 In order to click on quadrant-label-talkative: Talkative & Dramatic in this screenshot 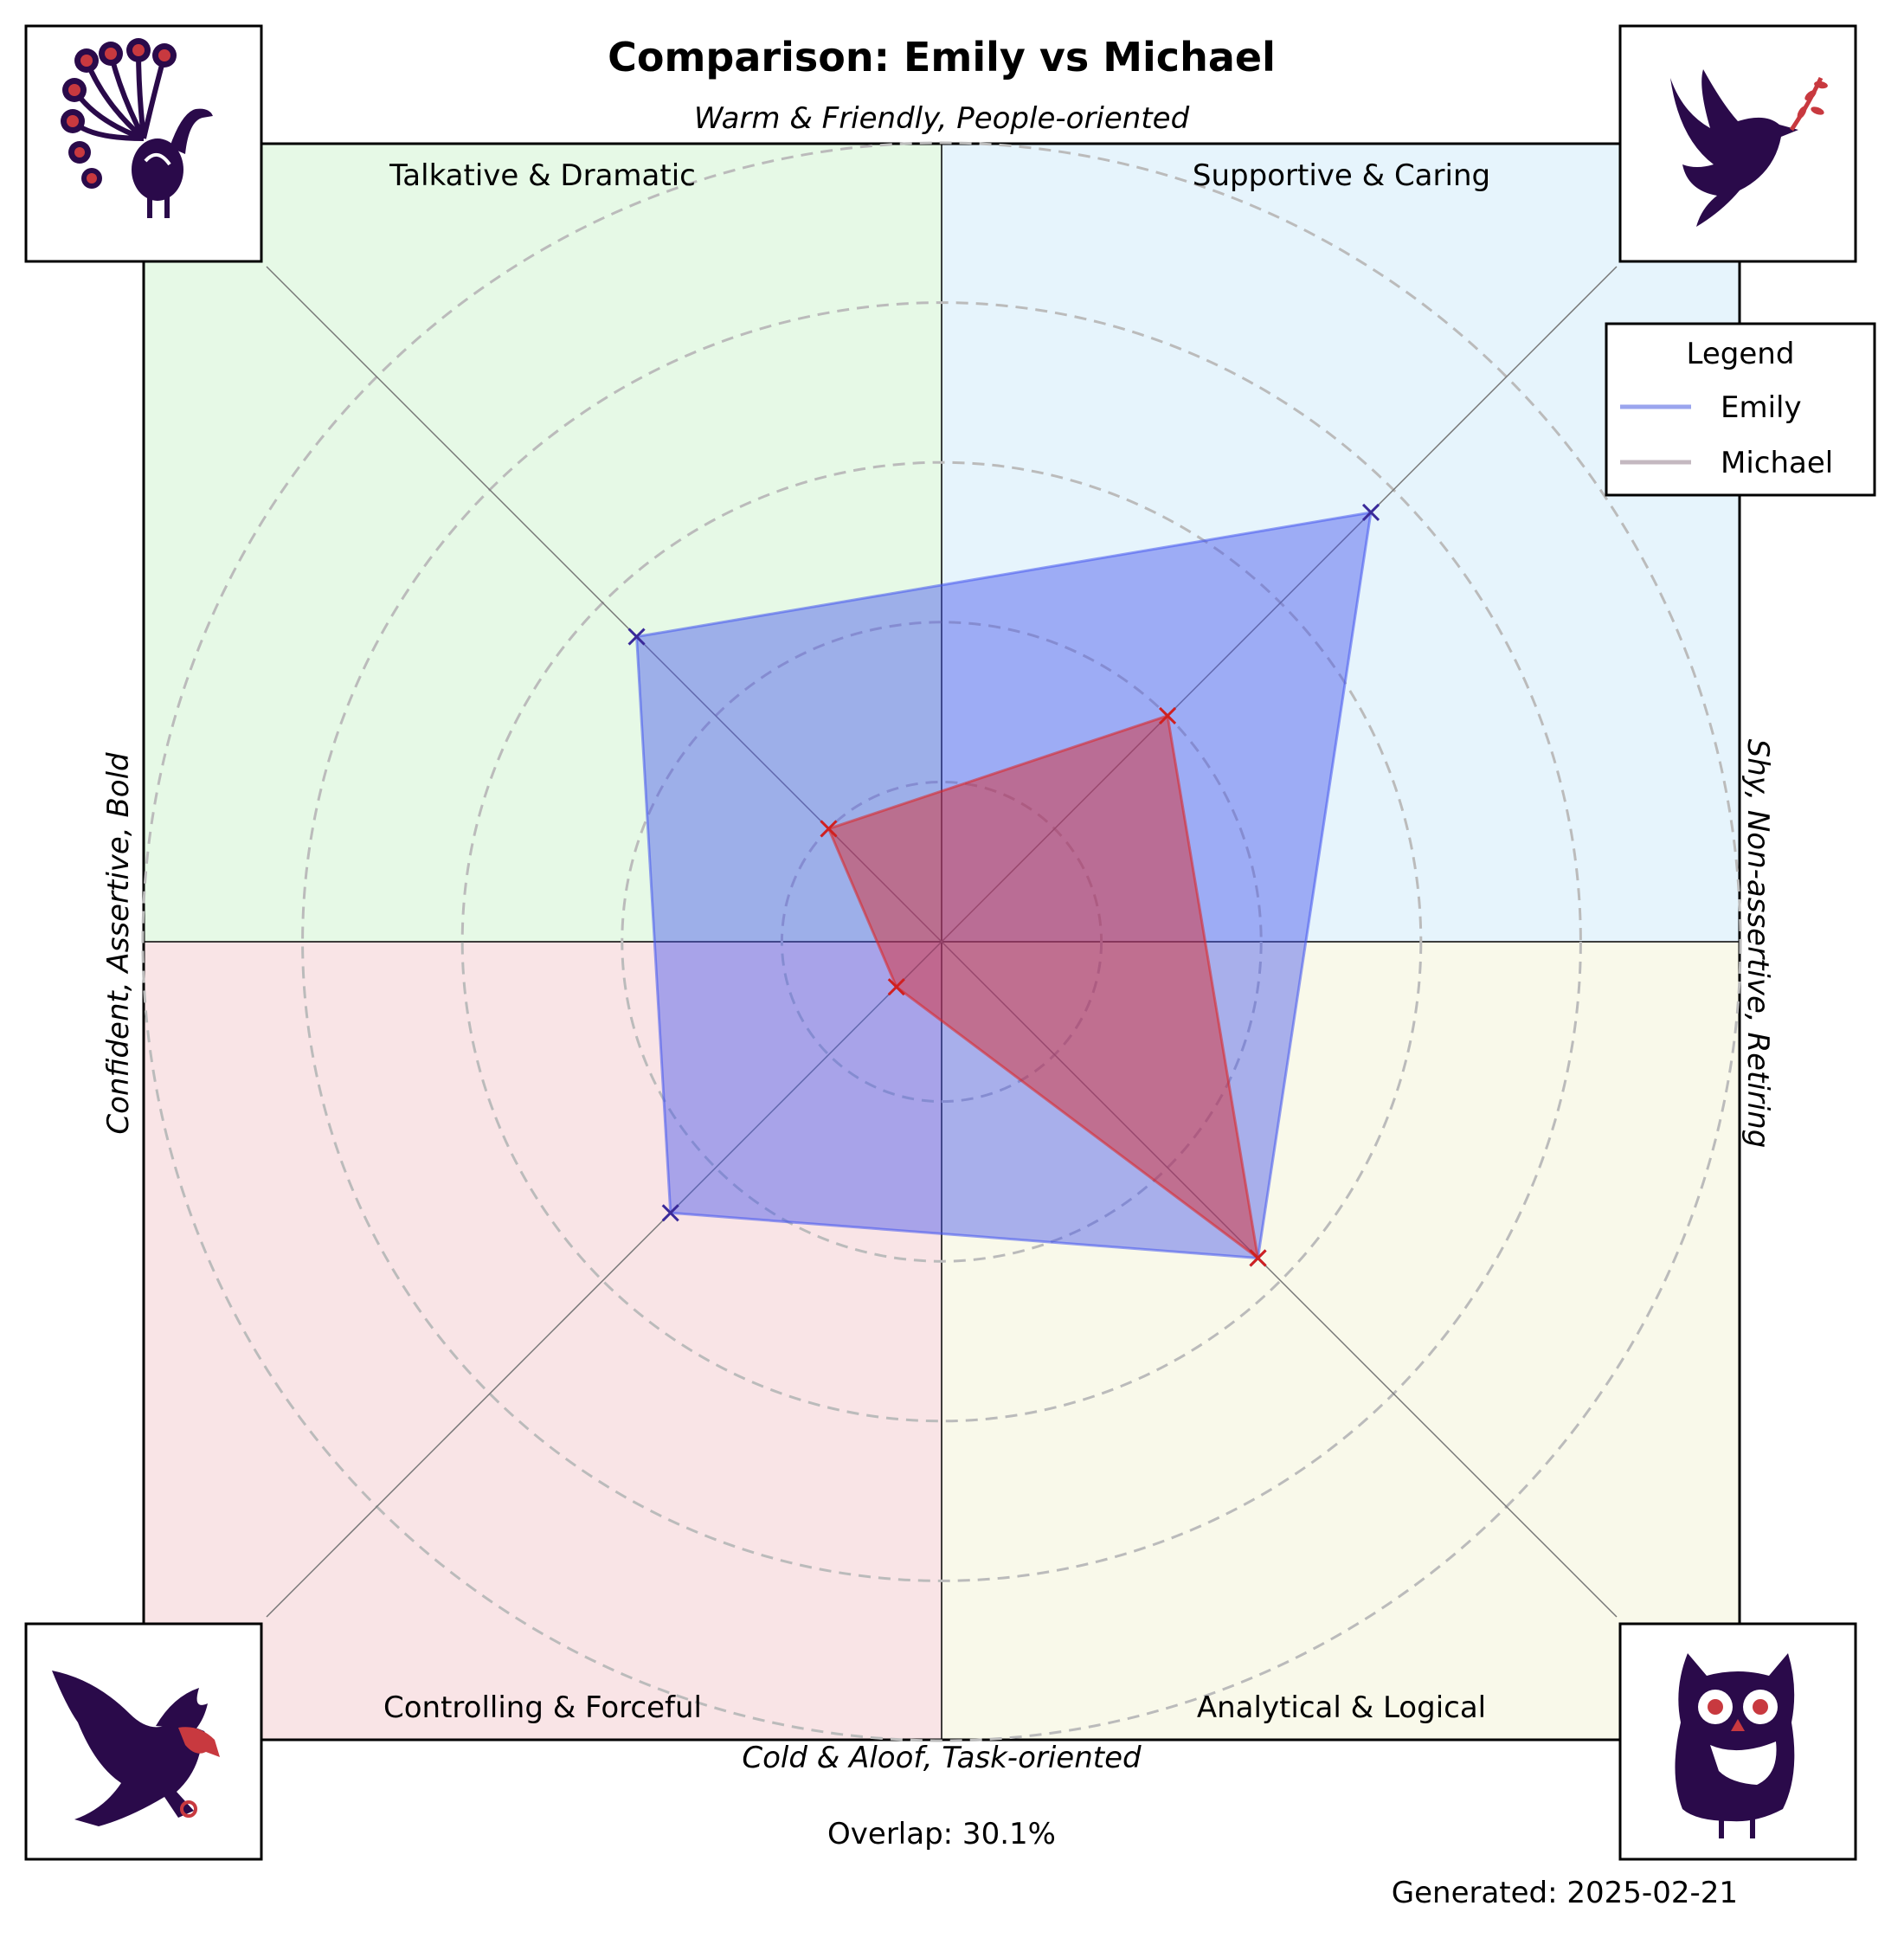, I will do `click(542, 175)`.